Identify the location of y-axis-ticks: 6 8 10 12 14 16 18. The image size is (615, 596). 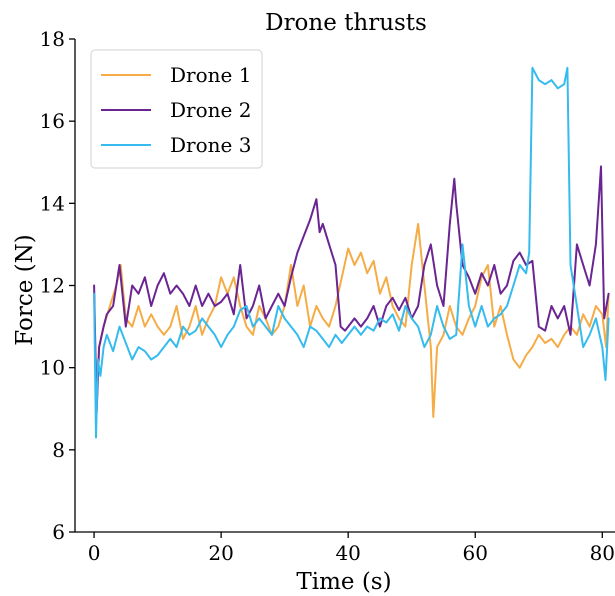
(57, 285).